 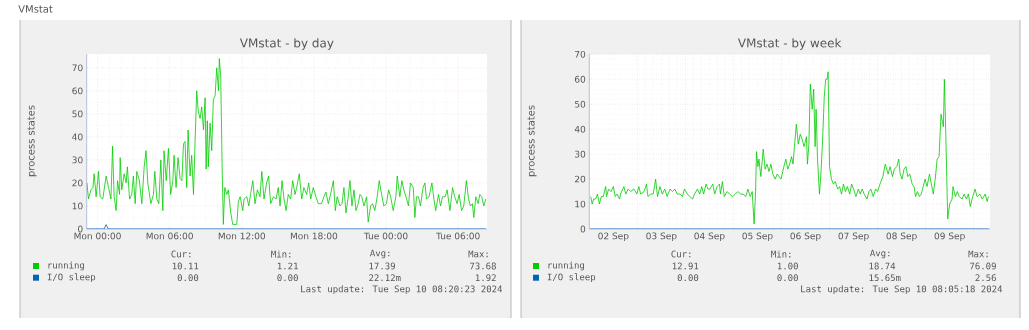 What do you see at coordinates (882, 266) in the screenshot?
I see `text: 18.74` at bounding box center [882, 266].